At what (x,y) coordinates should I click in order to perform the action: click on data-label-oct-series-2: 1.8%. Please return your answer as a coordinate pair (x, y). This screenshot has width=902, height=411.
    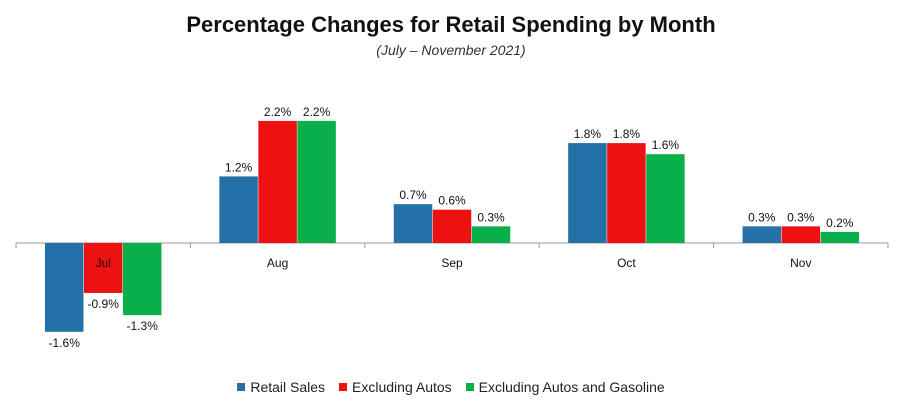
    Looking at the image, I should click on (627, 134).